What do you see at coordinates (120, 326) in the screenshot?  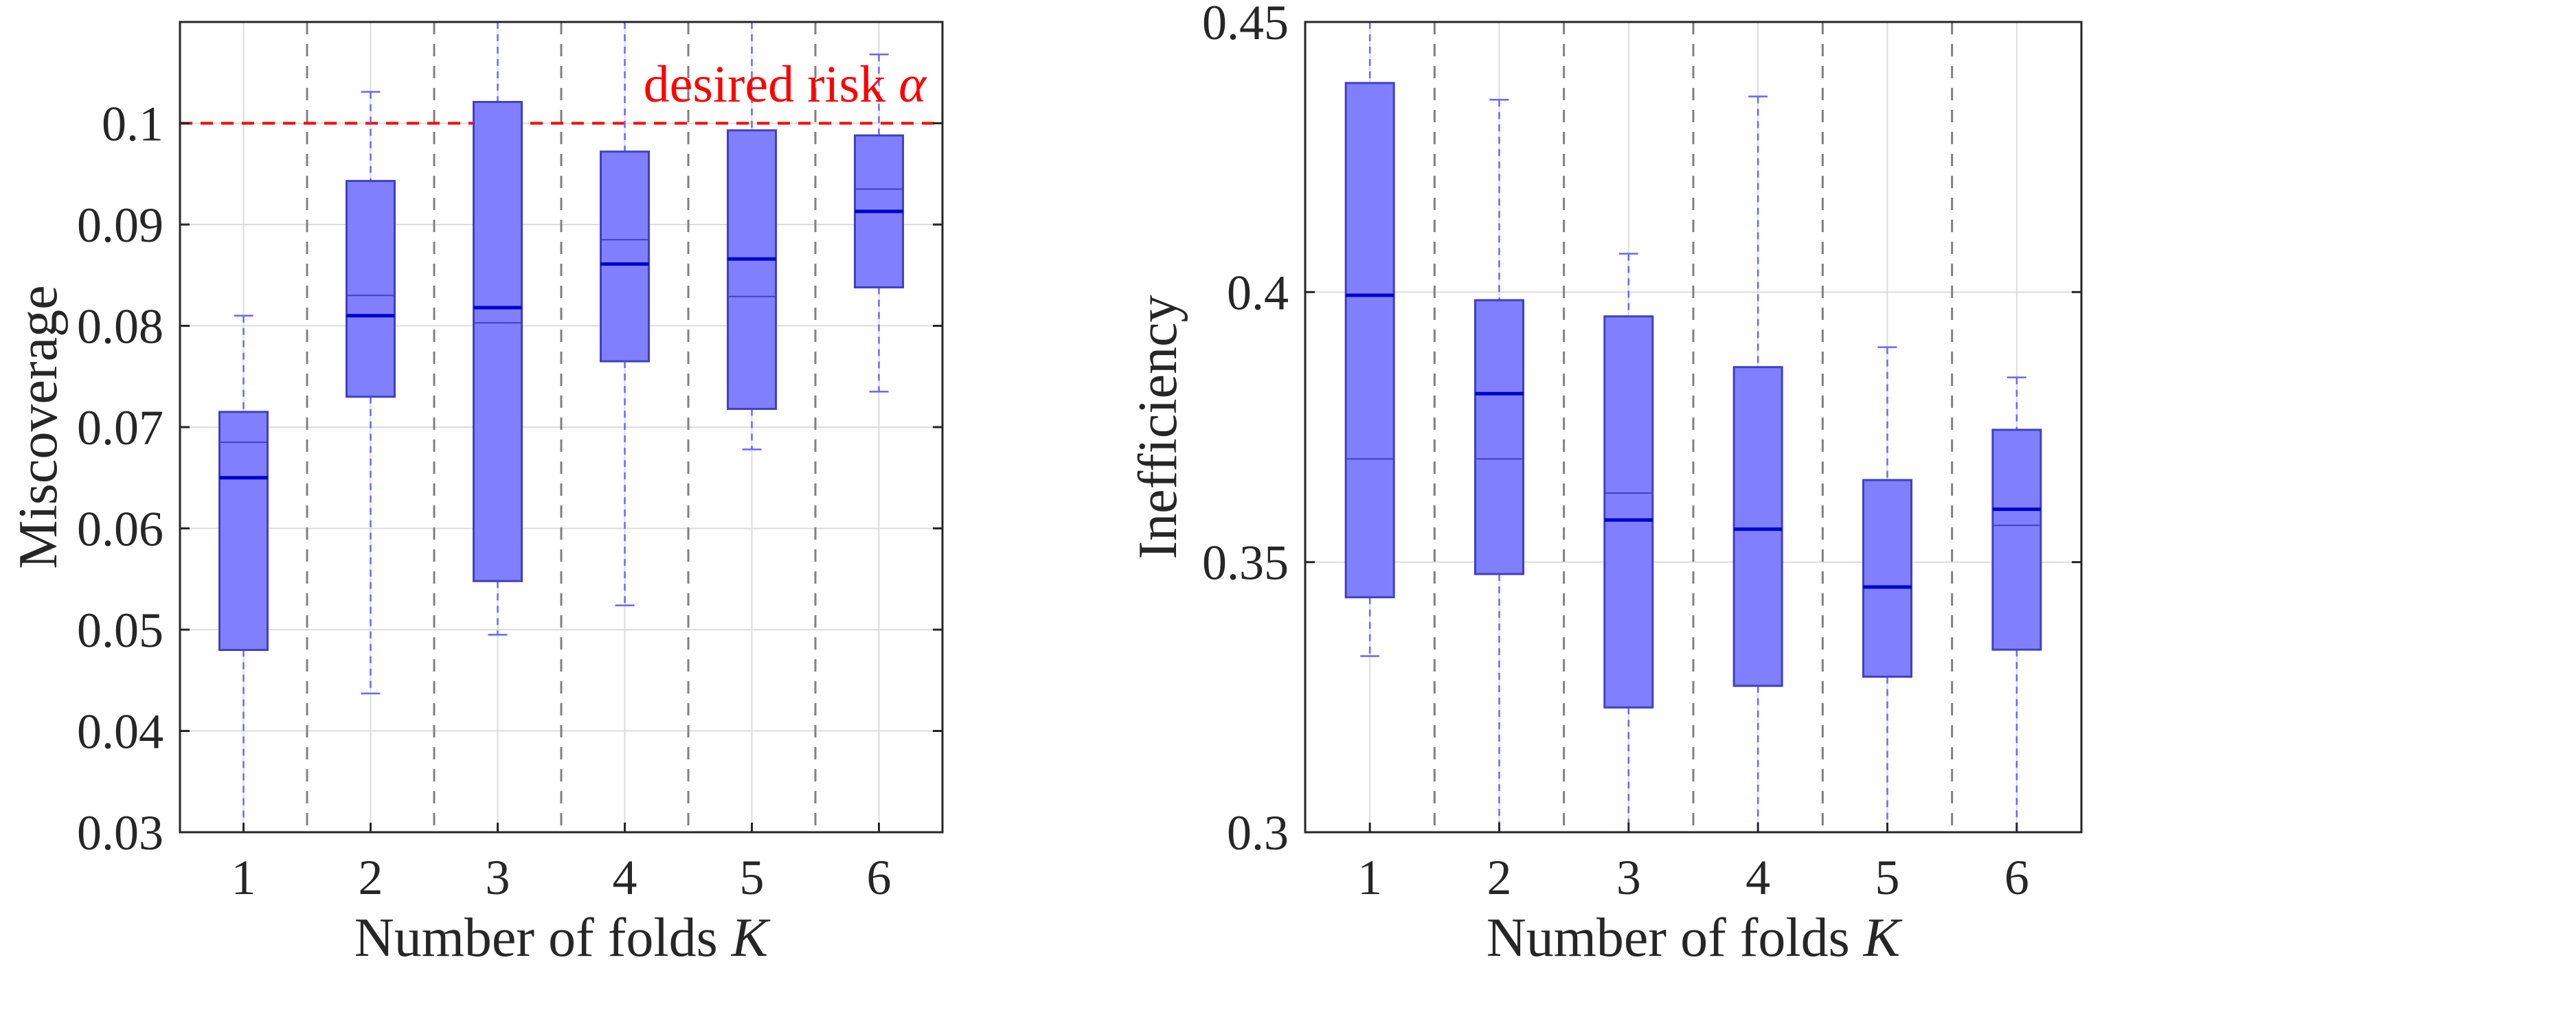 I see `y-tick-label: 0.08` at bounding box center [120, 326].